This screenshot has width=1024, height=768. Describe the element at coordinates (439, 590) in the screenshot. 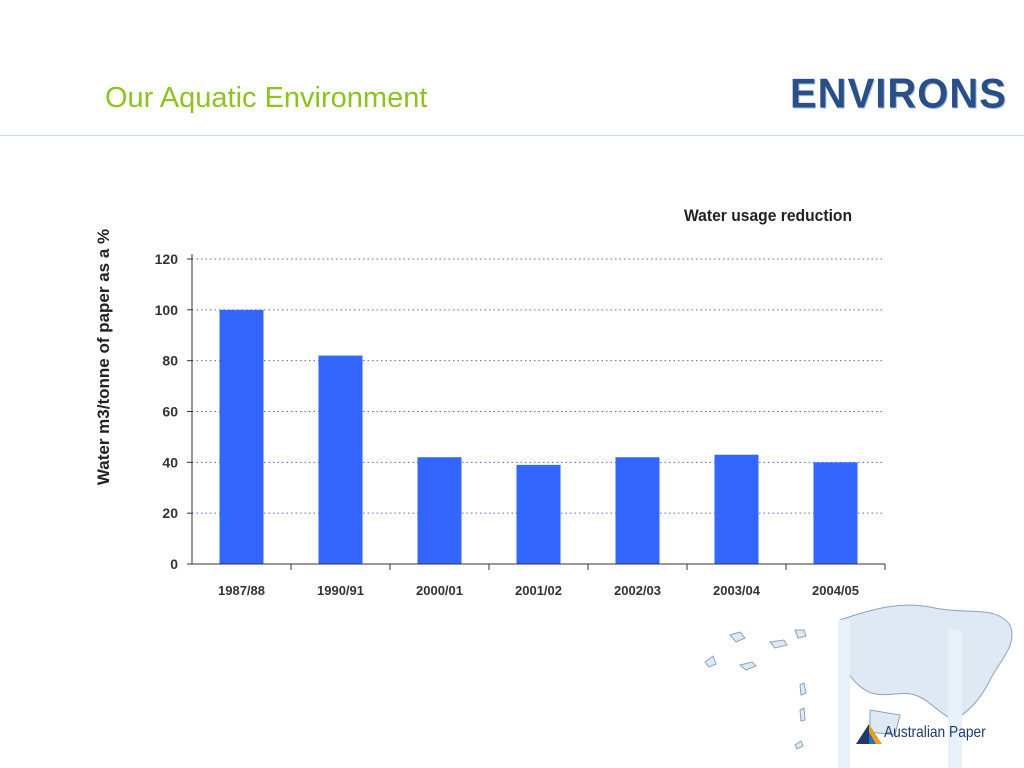

I see `x-tick-label: 2000/01` at that location.